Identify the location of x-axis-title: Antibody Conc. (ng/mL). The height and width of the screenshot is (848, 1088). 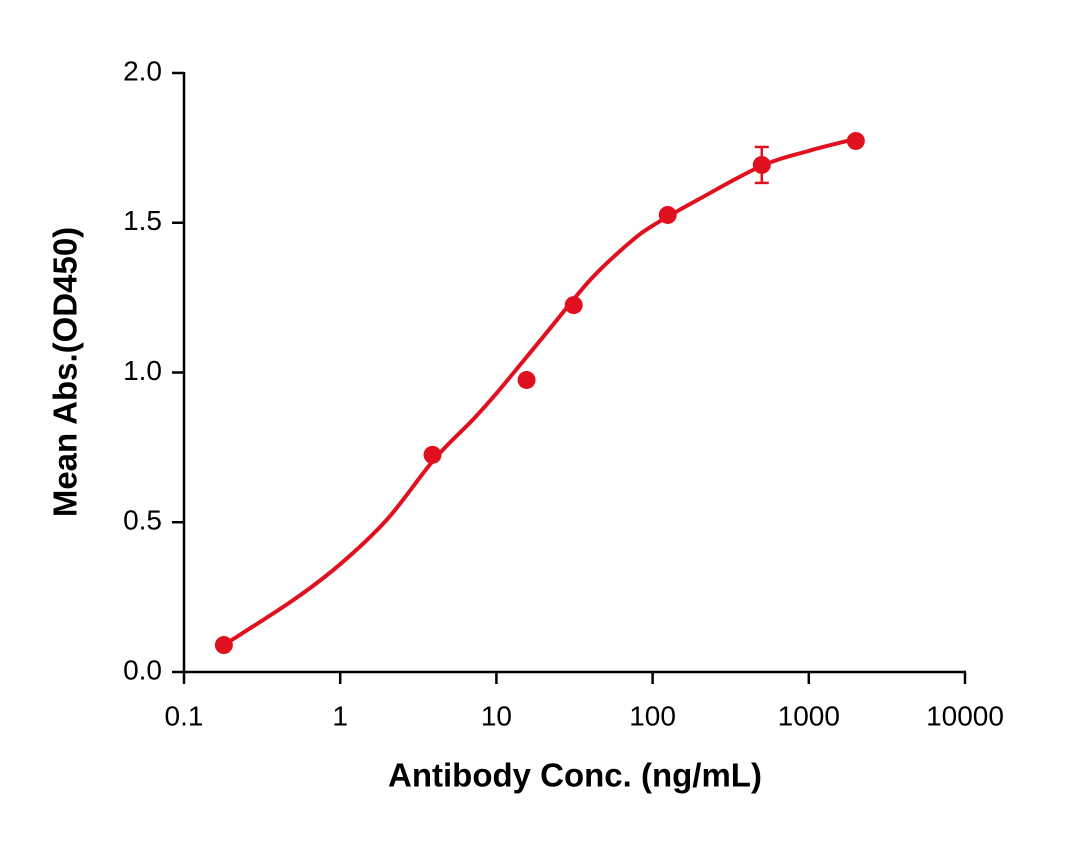
(575, 775).